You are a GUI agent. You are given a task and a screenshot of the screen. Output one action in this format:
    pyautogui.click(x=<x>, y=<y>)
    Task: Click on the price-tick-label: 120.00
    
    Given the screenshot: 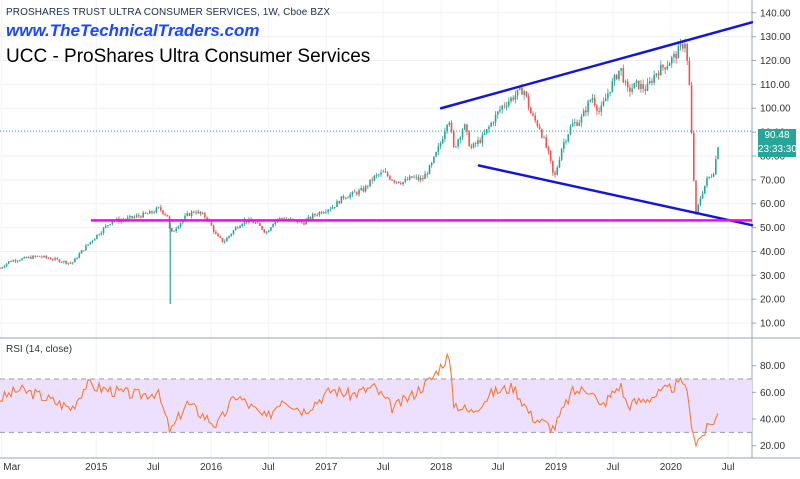 What is the action you would take?
    pyautogui.click(x=775, y=61)
    